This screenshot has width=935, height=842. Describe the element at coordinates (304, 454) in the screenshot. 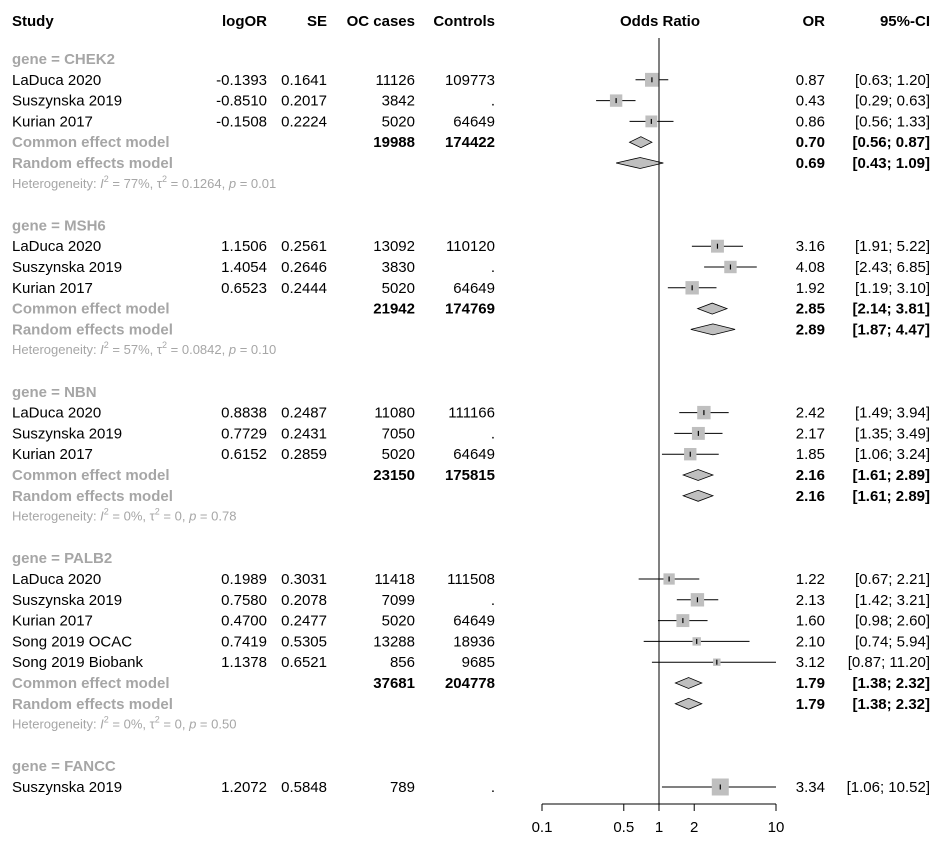

I see `se-value: 0.2859` at that location.